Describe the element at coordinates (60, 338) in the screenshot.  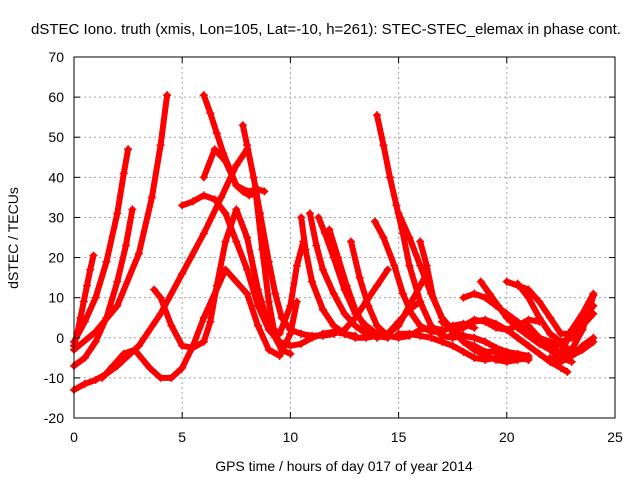
I see `y-tick-label: 0` at that location.